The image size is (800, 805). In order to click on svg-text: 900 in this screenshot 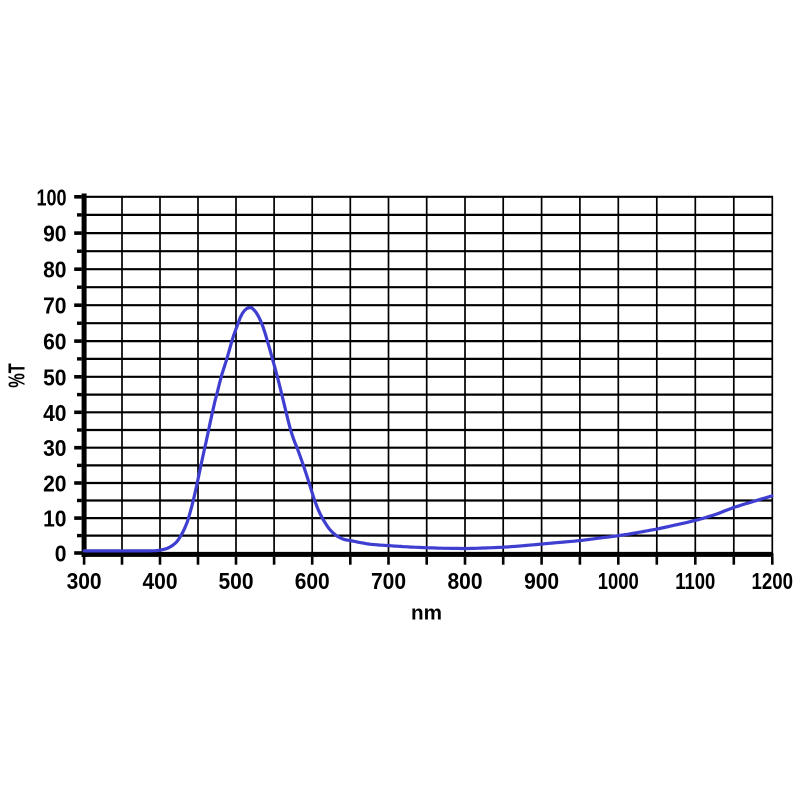, I will do `click(541, 581)`.